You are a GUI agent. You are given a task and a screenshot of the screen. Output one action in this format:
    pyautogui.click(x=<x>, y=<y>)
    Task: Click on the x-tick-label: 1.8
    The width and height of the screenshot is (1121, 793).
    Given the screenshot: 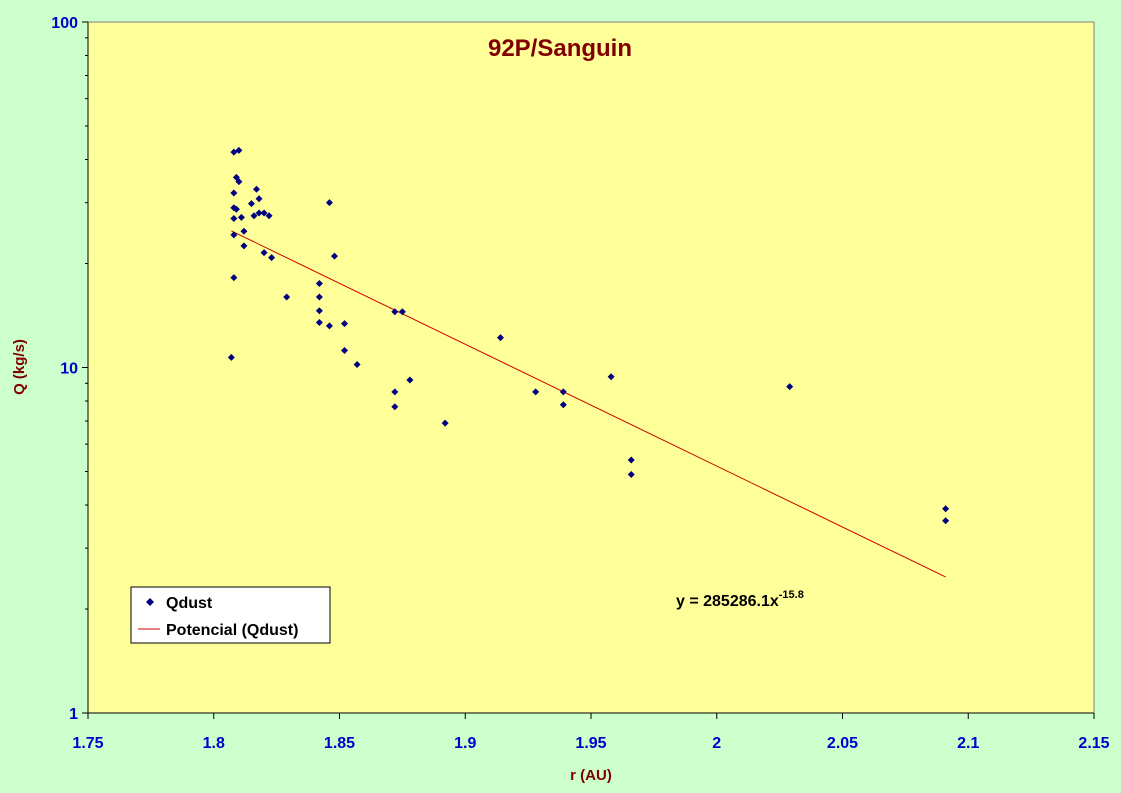 What is the action you would take?
    pyautogui.click(x=214, y=743)
    